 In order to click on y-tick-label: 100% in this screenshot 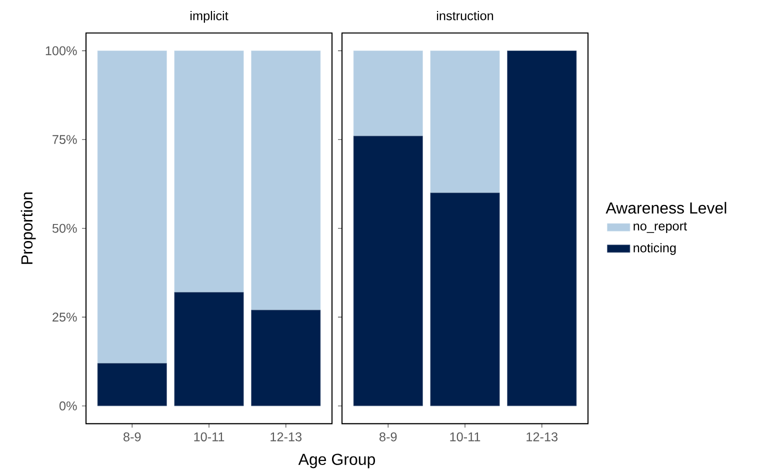, I will do `click(61, 51)`.